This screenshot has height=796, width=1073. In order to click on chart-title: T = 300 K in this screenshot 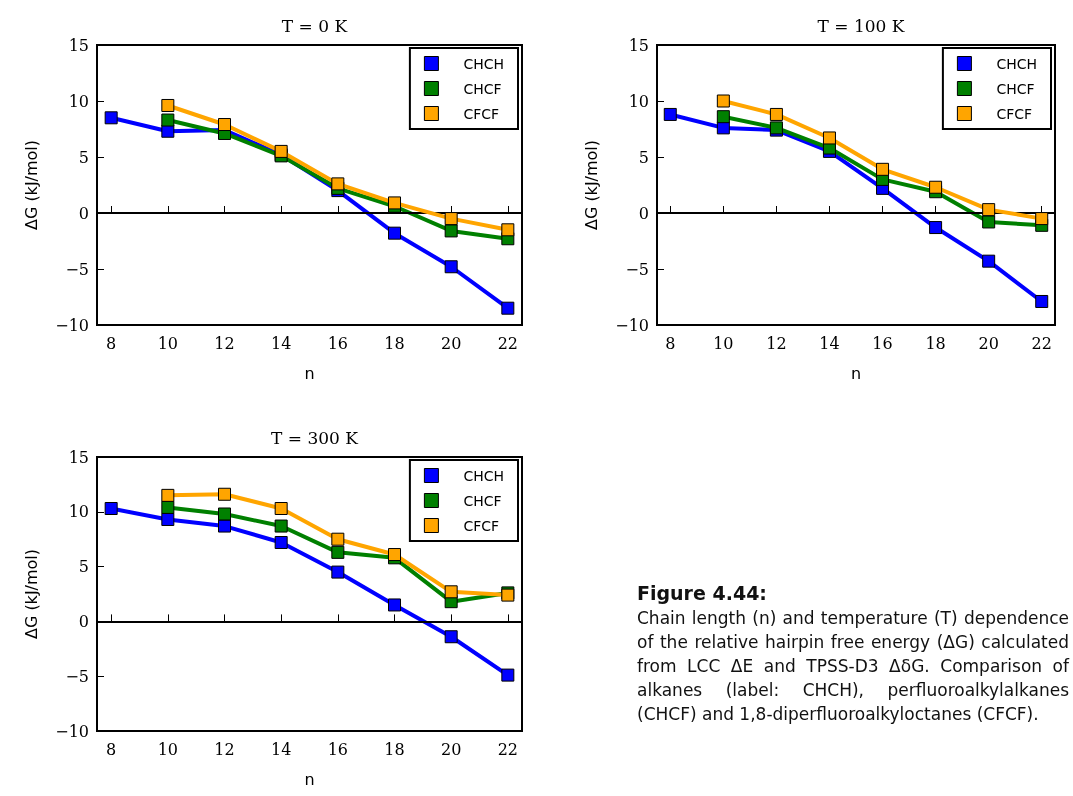, I will do `click(315, 437)`.